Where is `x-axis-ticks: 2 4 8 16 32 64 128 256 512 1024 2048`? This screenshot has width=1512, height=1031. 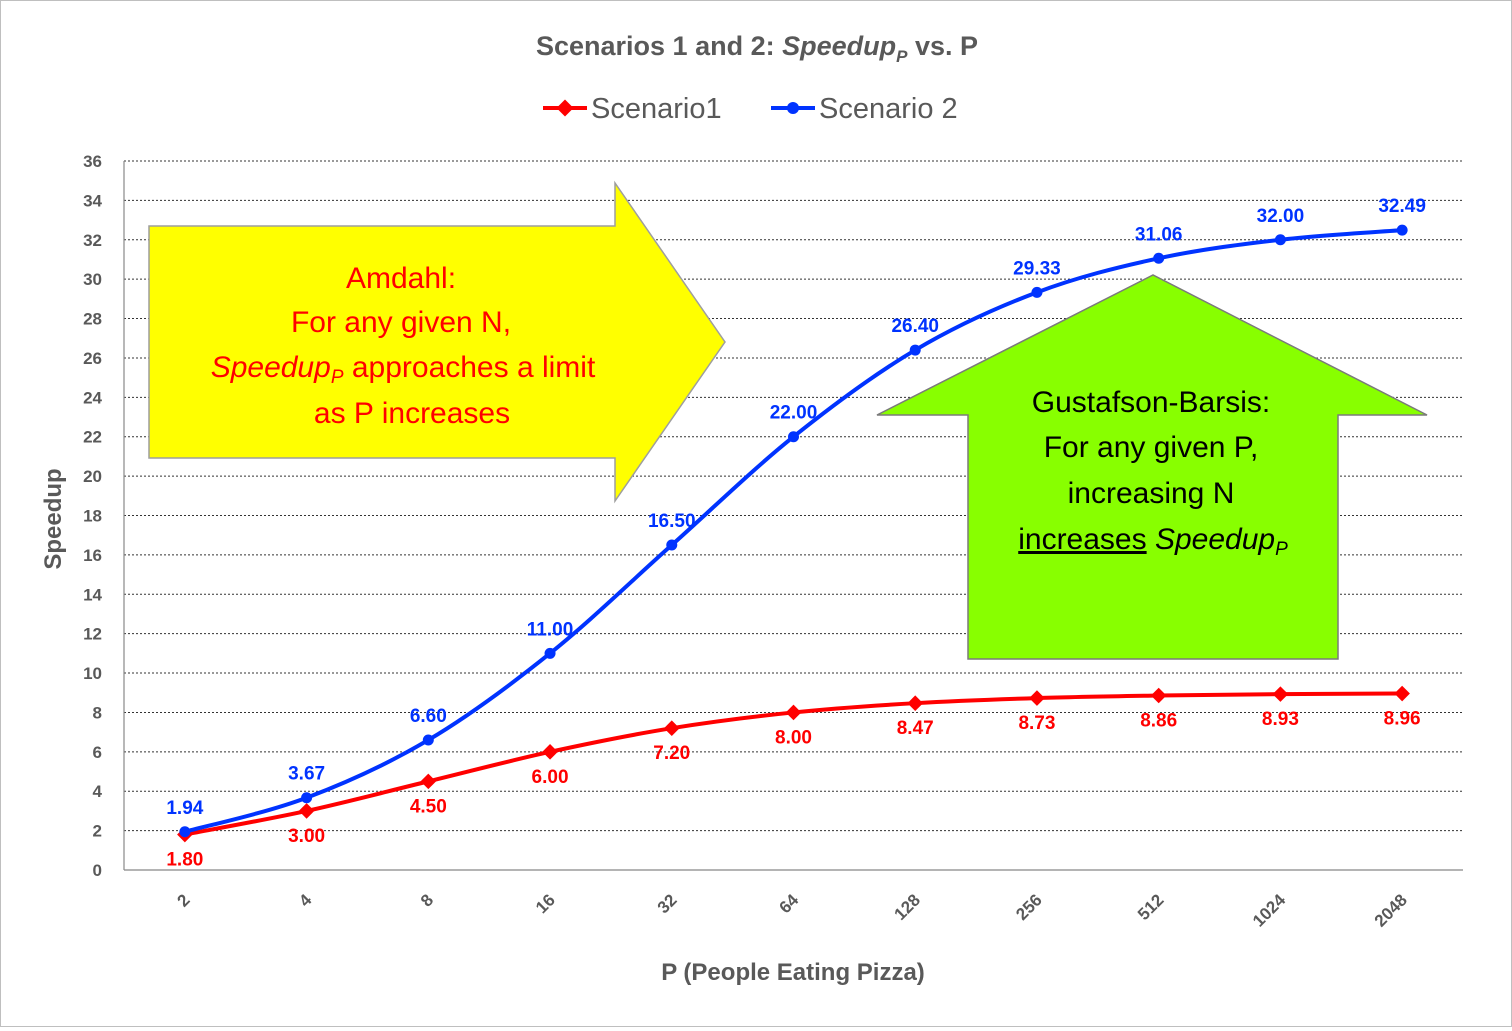
x-axis-ticks: 2 4 8 16 32 64 128 256 512 1024 2048 is located at coordinates (792, 910).